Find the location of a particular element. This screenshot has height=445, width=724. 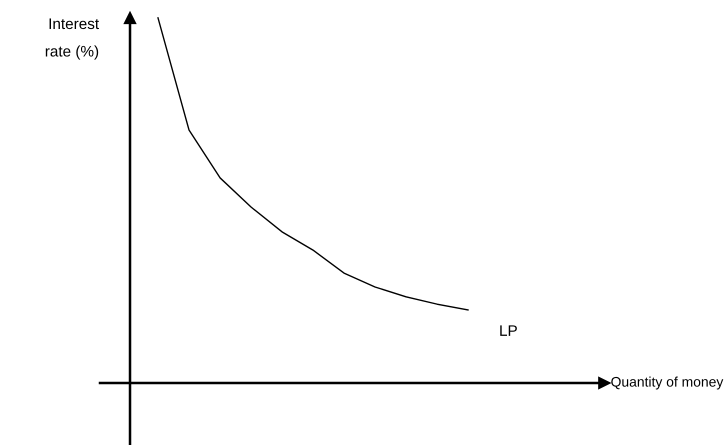

text: LP is located at coordinates (508, 330).